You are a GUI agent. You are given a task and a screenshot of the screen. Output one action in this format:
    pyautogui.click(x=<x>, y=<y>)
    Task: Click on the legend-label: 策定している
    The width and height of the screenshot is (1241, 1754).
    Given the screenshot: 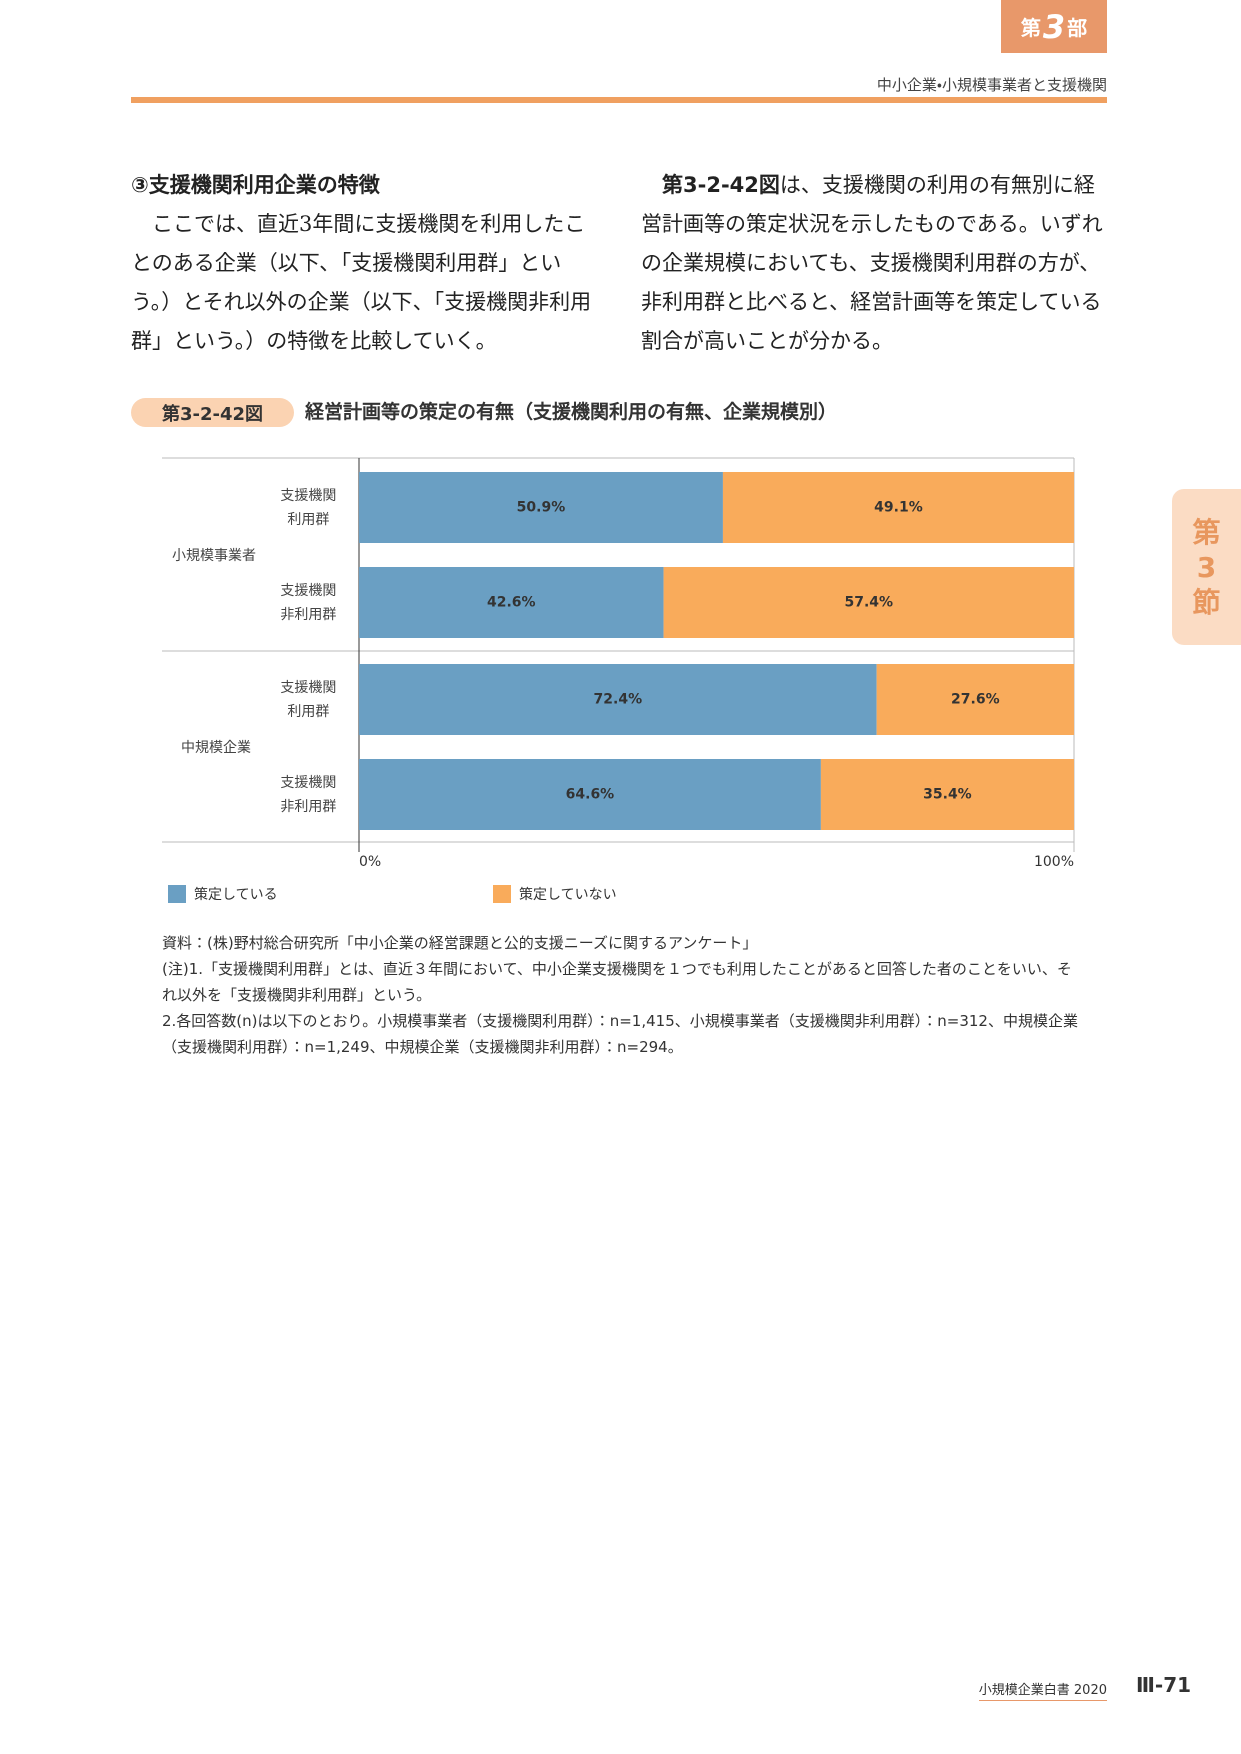 What is the action you would take?
    pyautogui.click(x=236, y=894)
    